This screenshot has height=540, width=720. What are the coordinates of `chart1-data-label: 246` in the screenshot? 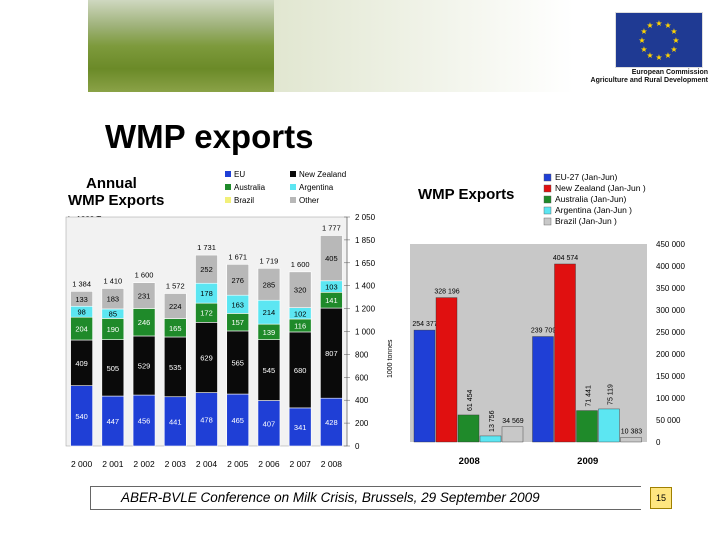 It's located at (144, 322).